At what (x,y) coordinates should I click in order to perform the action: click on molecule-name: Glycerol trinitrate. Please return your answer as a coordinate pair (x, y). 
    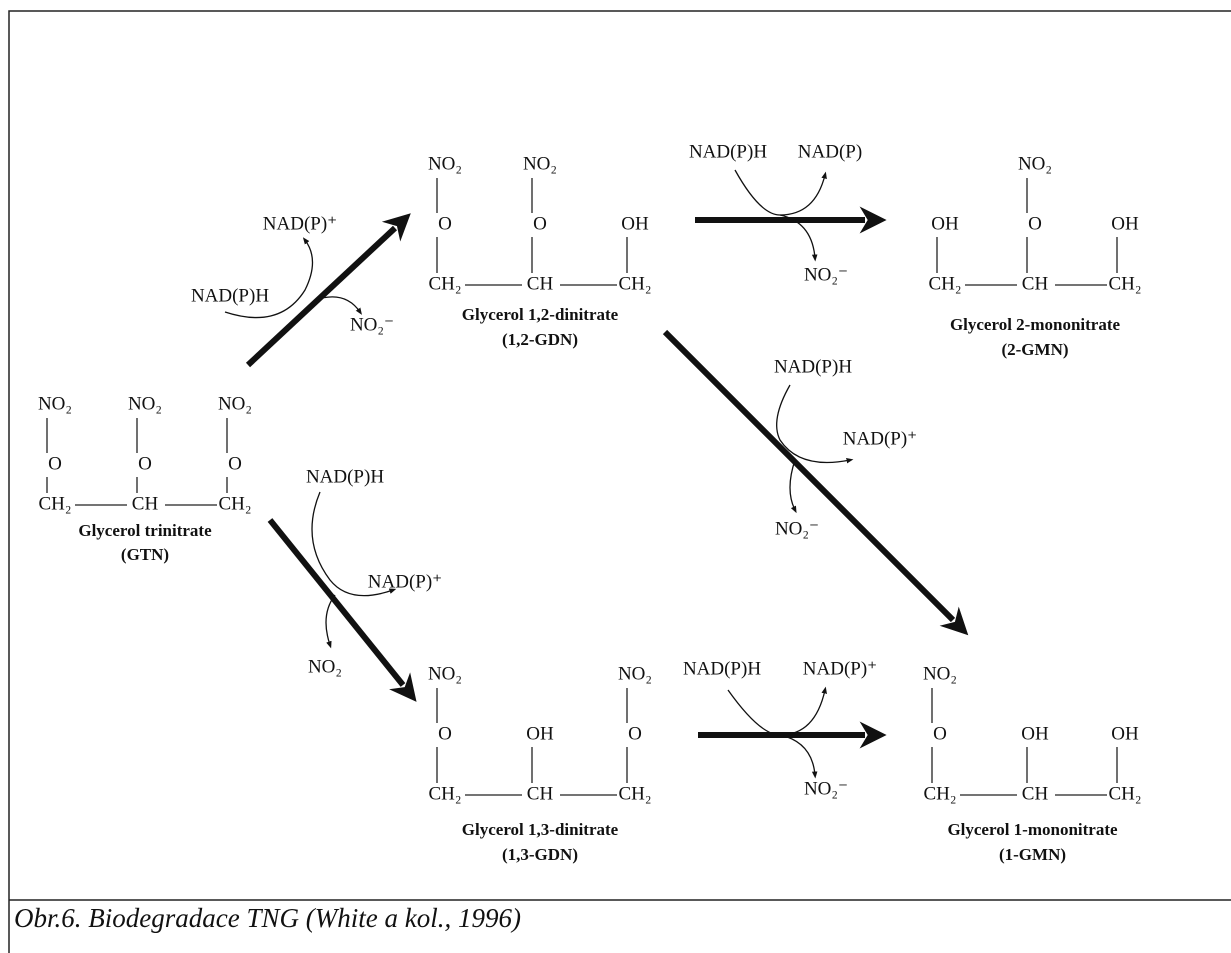
    Looking at the image, I should click on (145, 530).